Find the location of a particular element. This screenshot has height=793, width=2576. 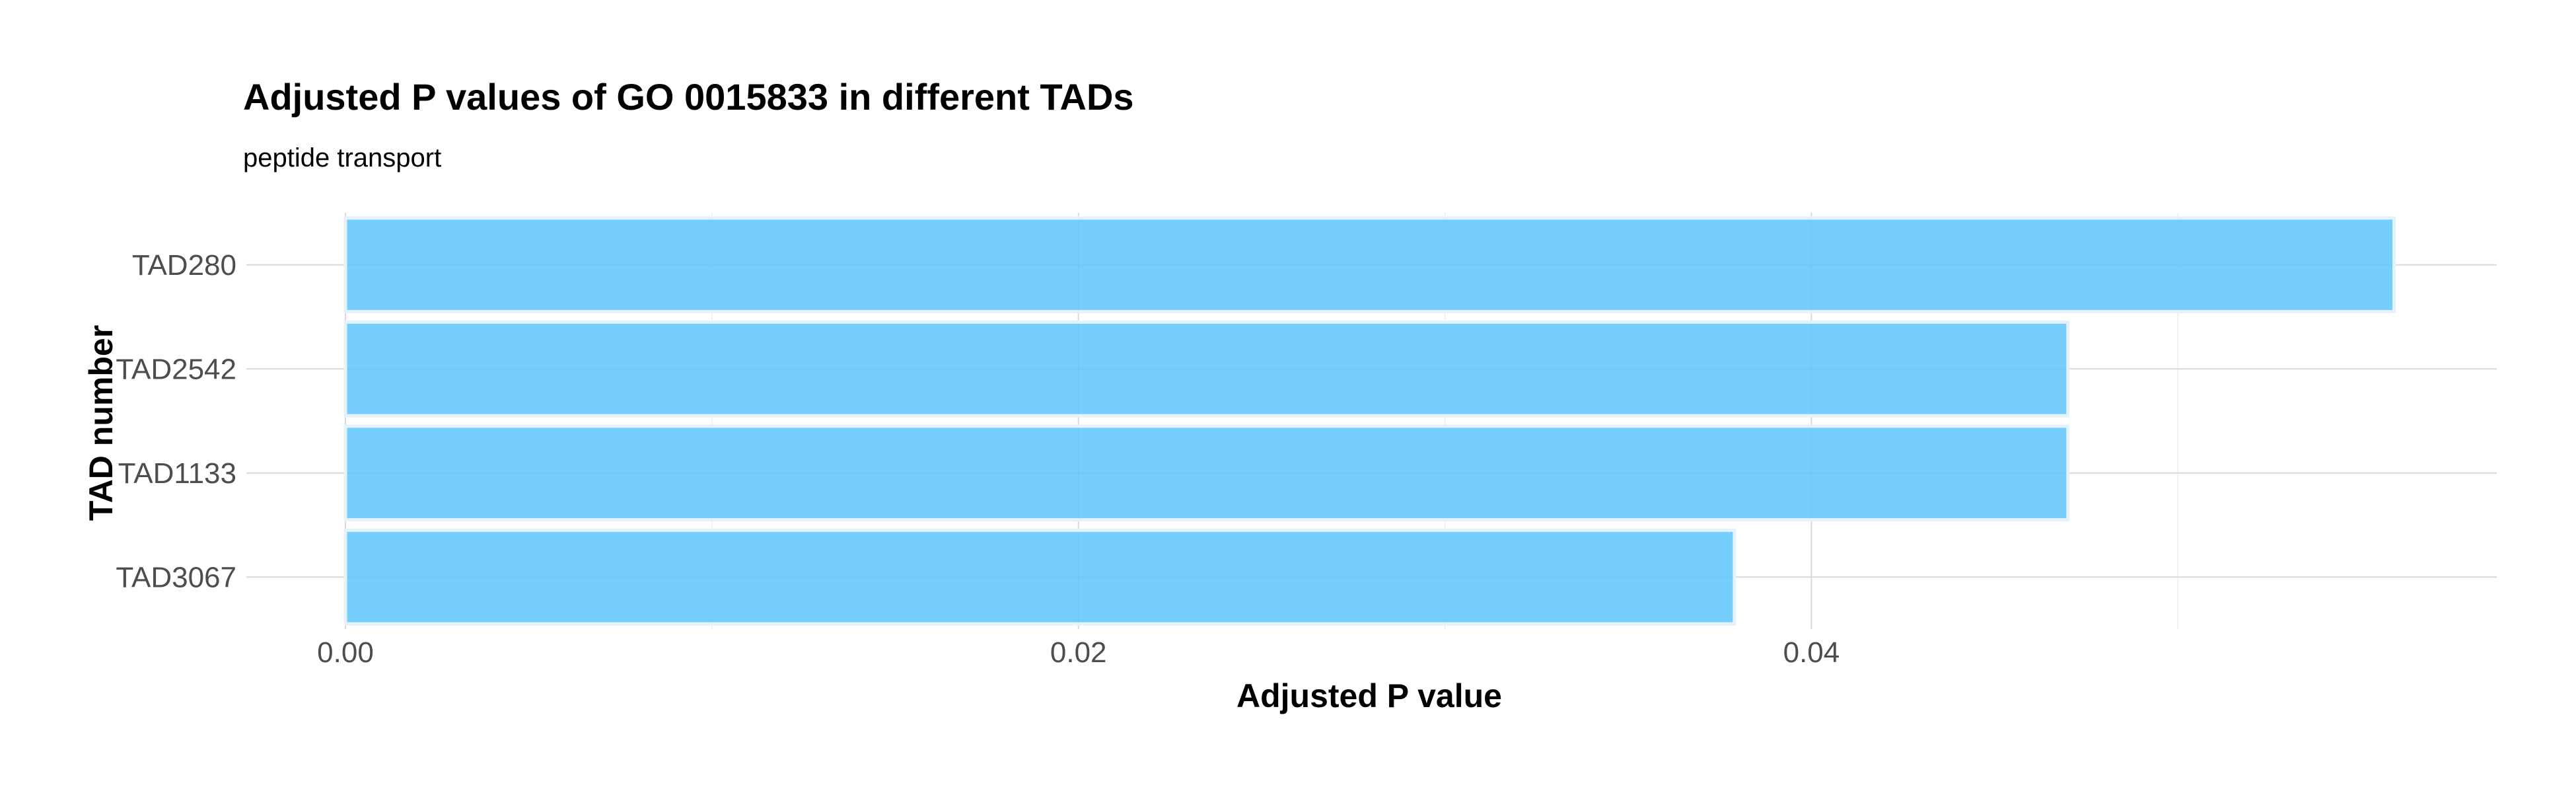

x-tick-label: 0.02 is located at coordinates (1078, 652).